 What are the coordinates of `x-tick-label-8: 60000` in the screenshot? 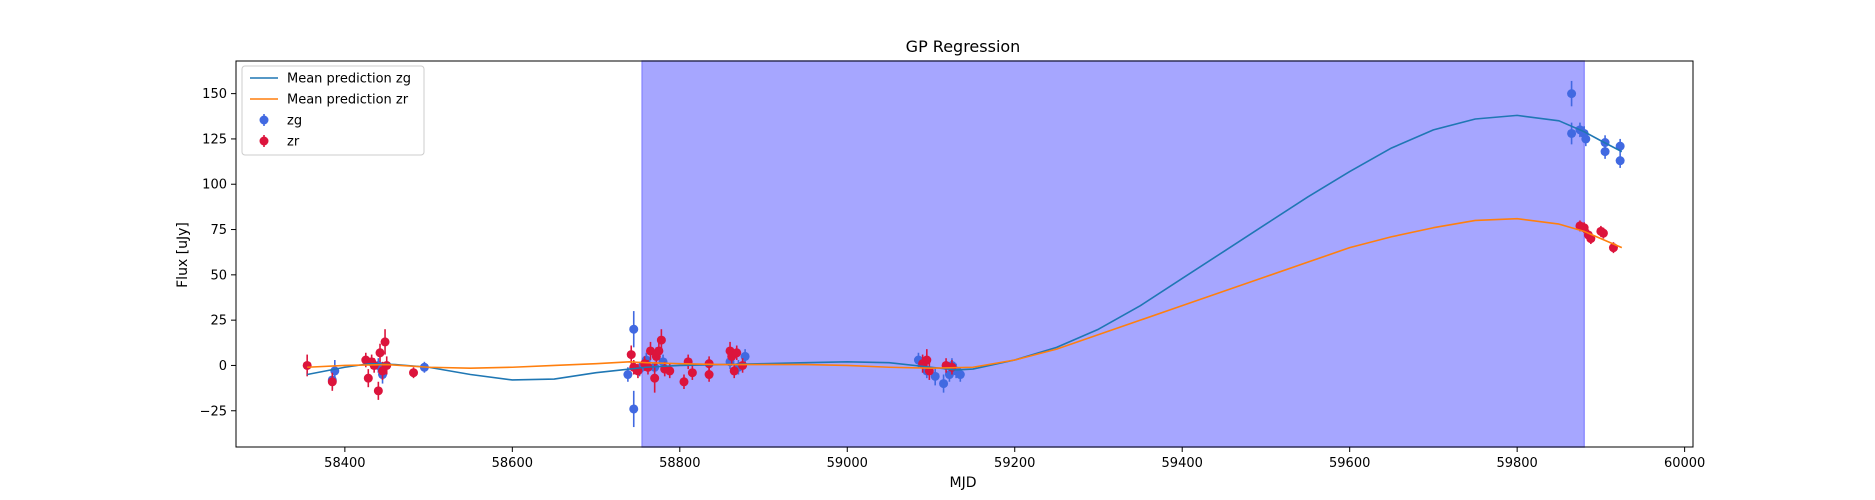 It's located at (1684, 463).